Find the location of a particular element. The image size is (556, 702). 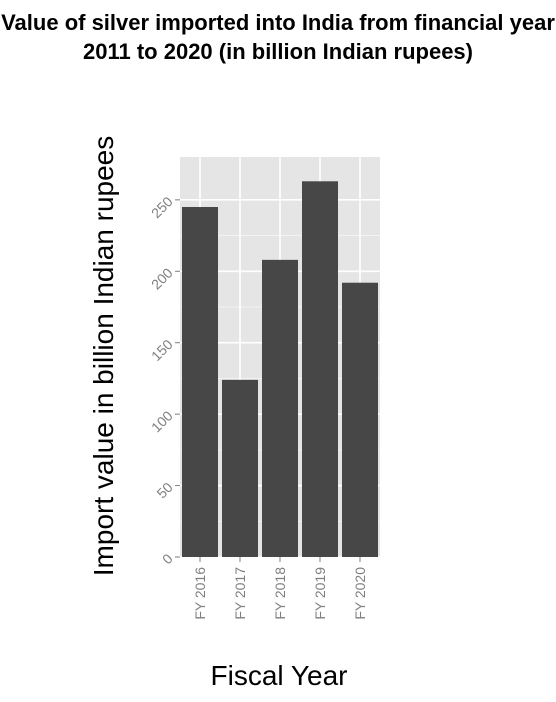

y-tick-label: 100 is located at coordinates (162, 421).